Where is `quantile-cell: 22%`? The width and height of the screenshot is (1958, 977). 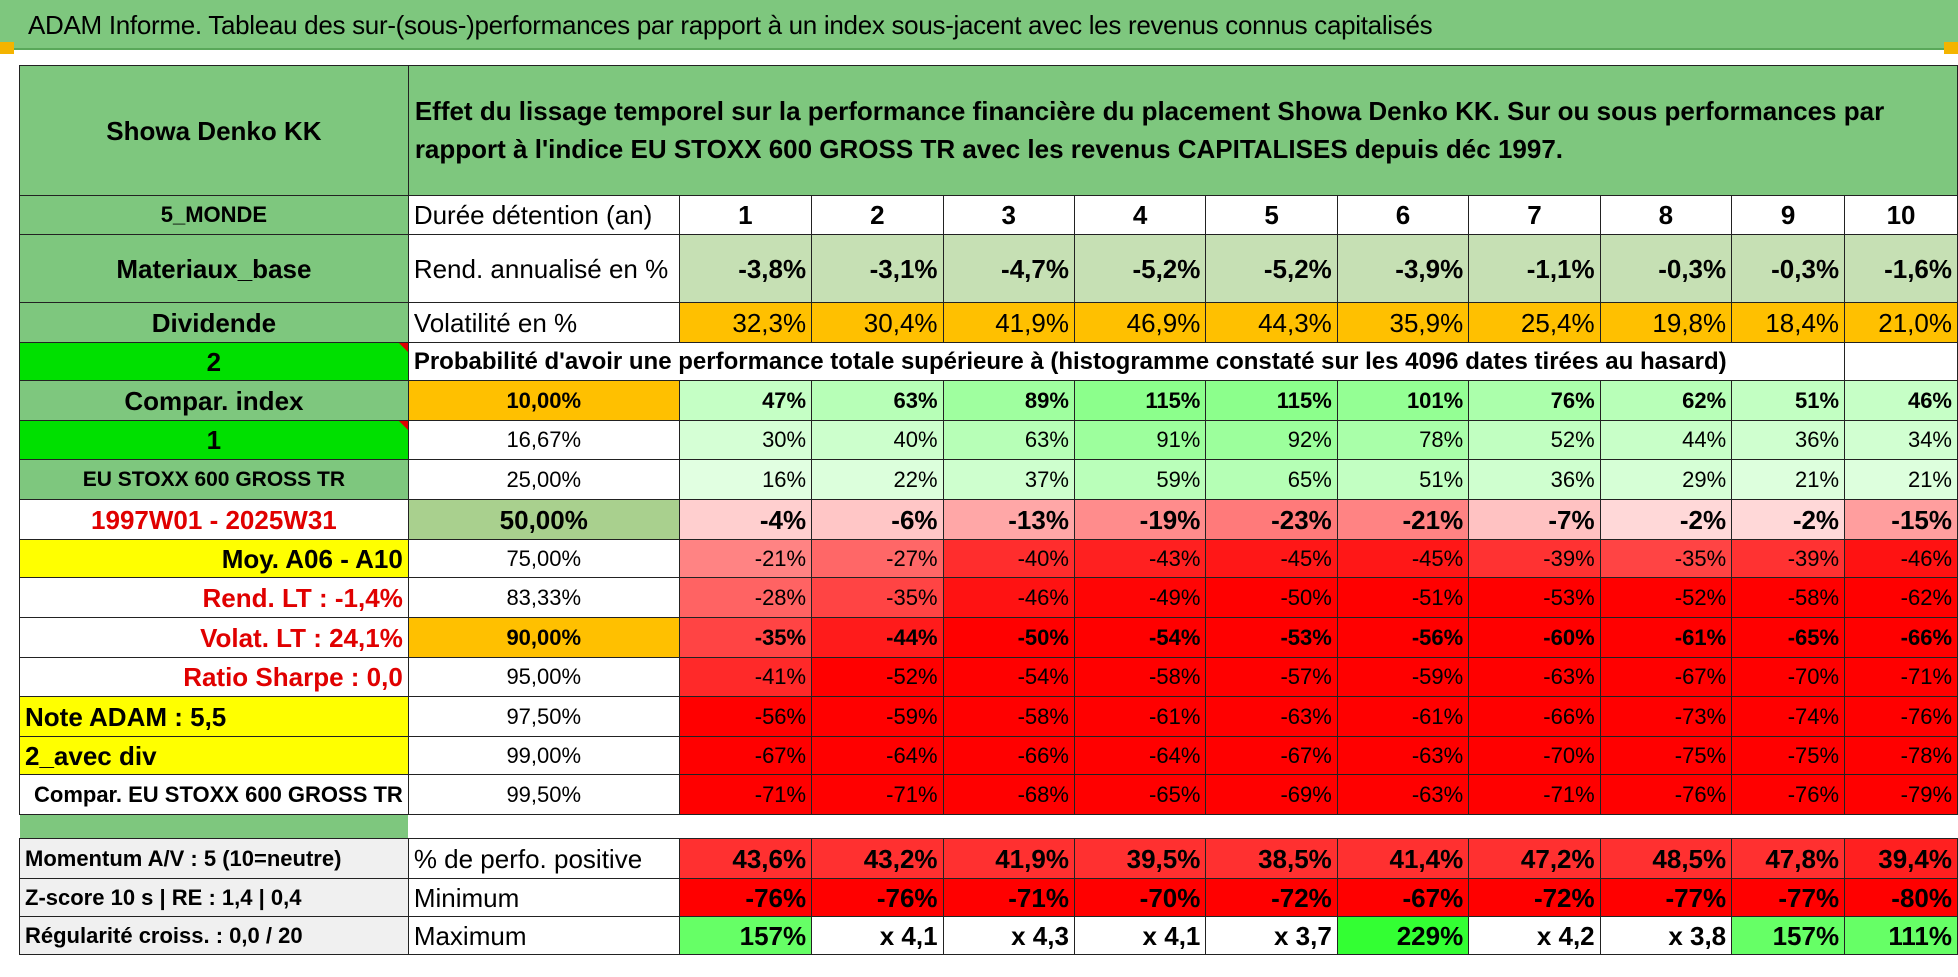 quantile-cell: 22% is located at coordinates (877, 479).